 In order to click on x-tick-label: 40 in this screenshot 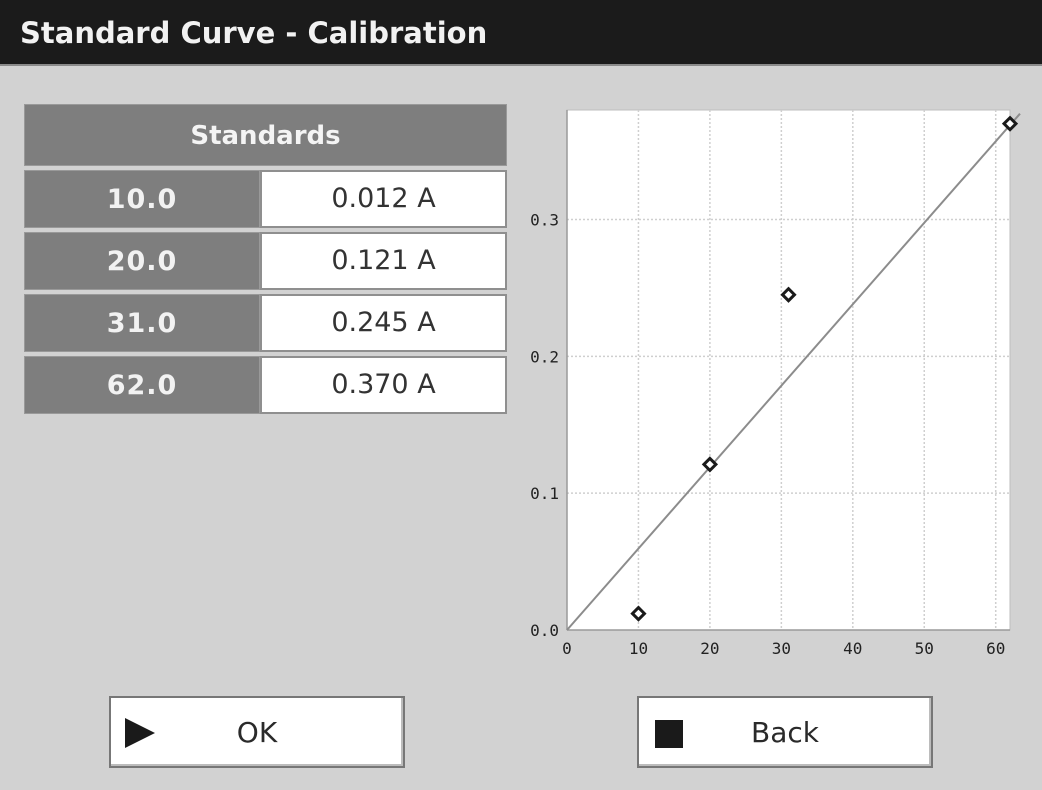, I will do `click(852, 648)`.